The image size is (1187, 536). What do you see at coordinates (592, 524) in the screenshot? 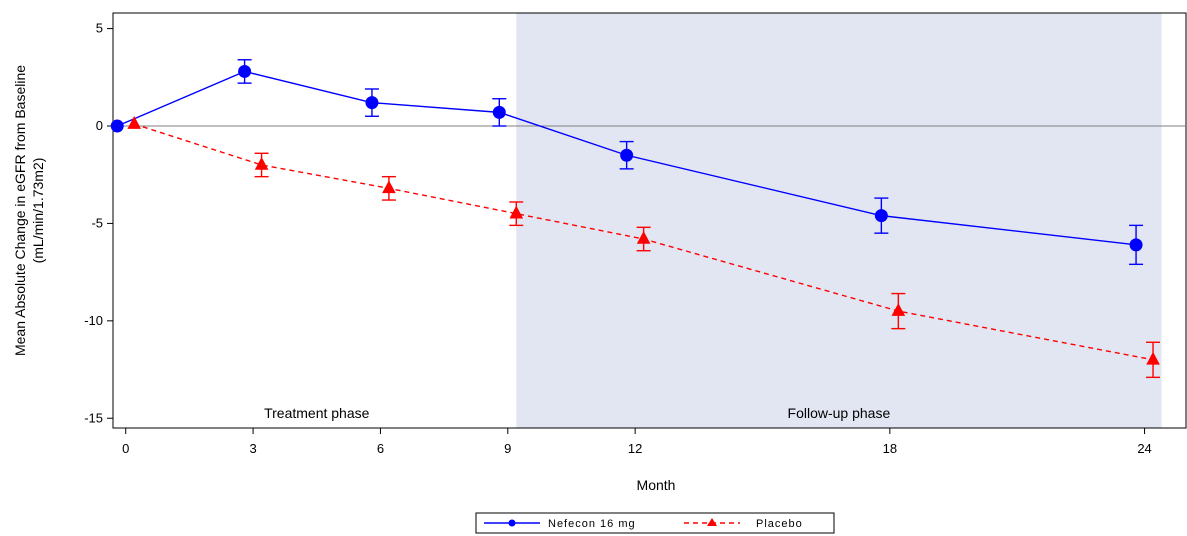
I see `legend-label-nefecon: Nefecon 16 mg` at bounding box center [592, 524].